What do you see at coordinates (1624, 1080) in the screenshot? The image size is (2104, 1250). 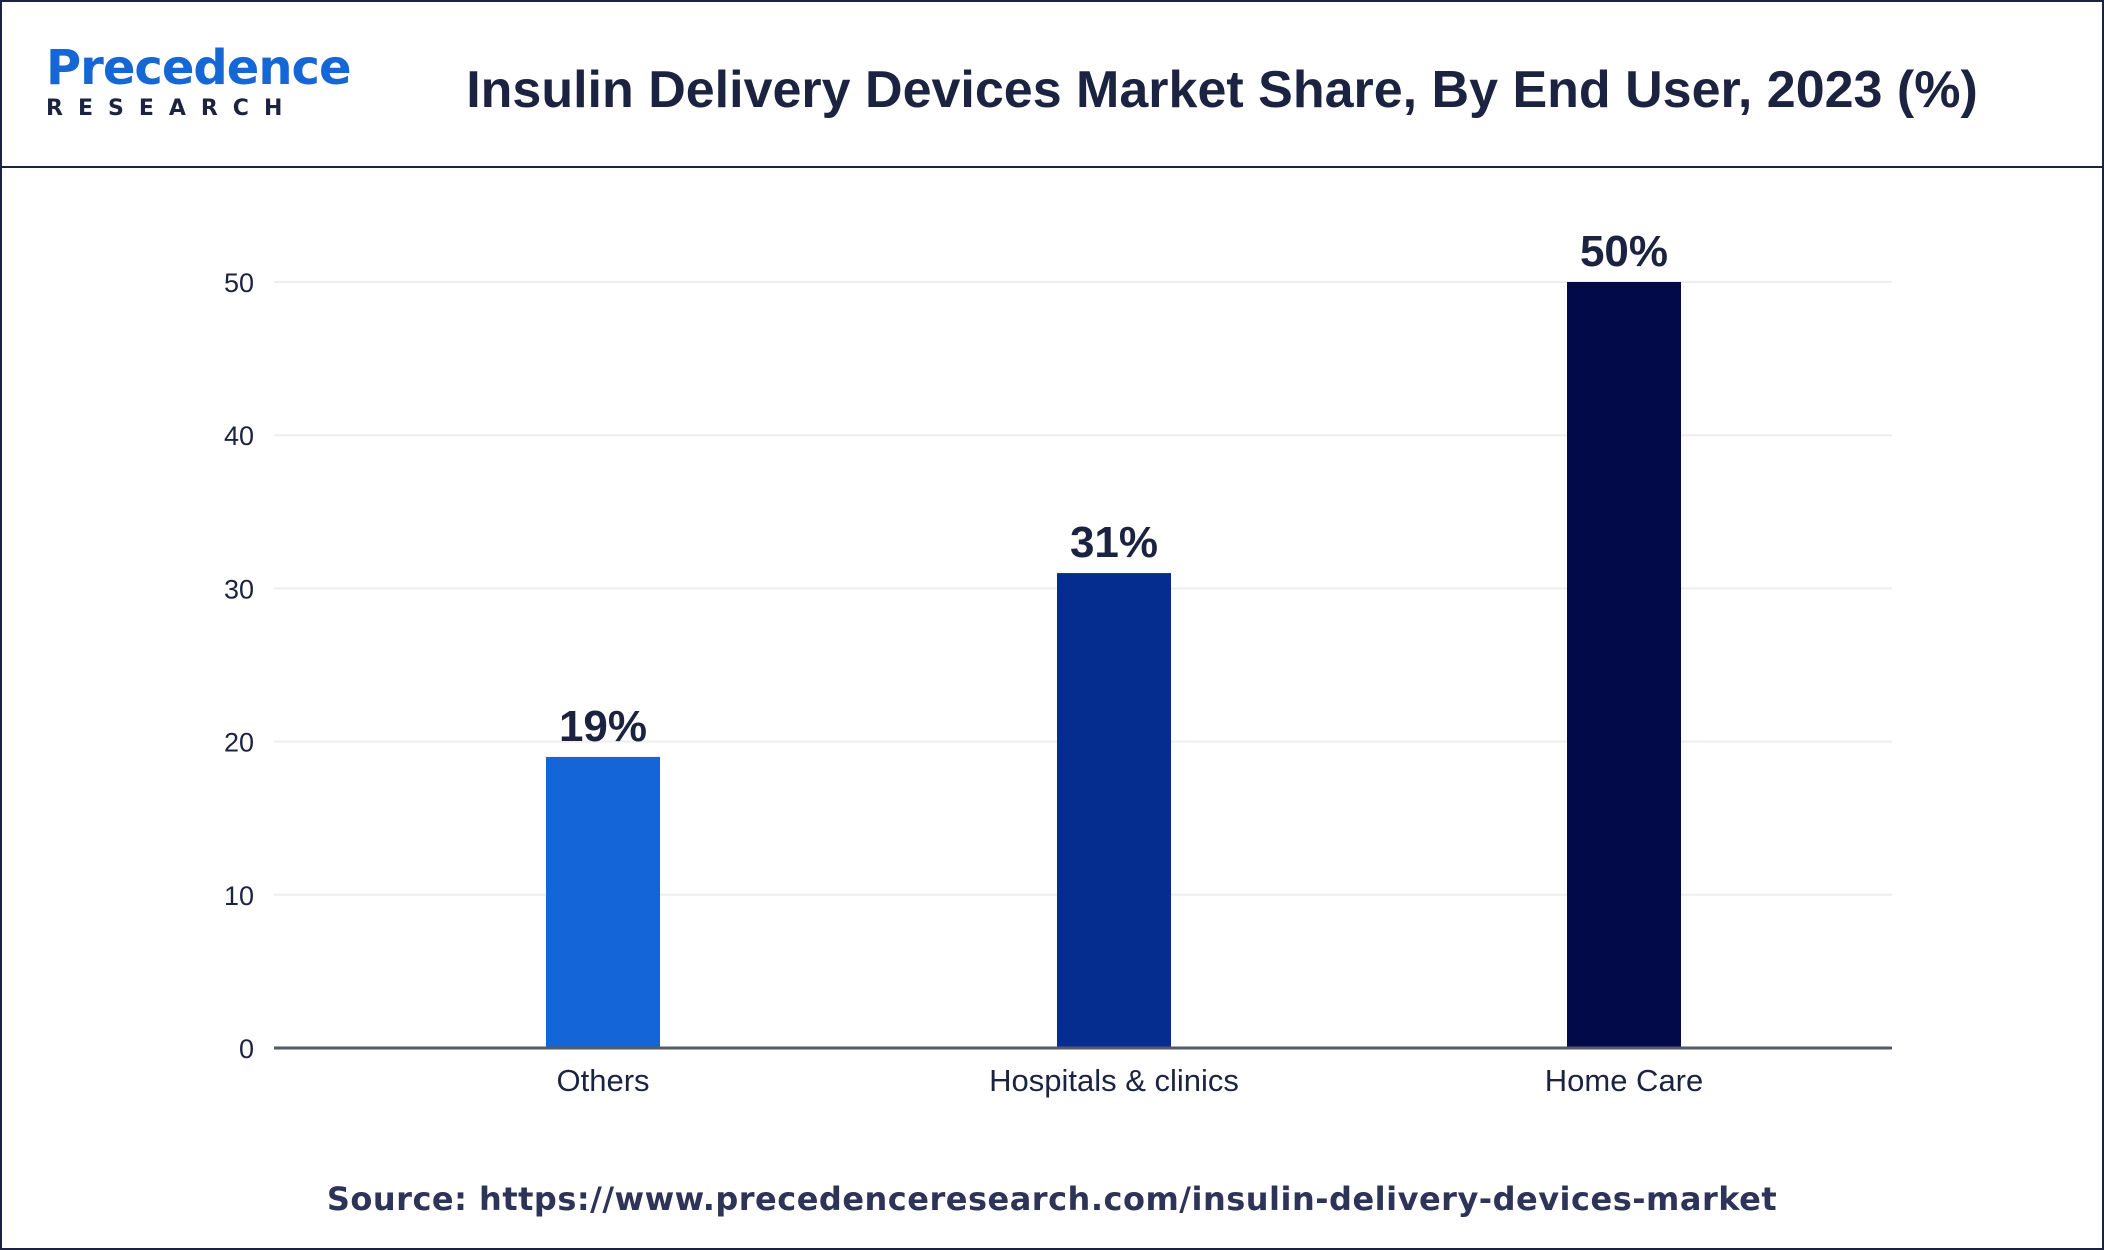 I see `x-category-label: Home Care` at bounding box center [1624, 1080].